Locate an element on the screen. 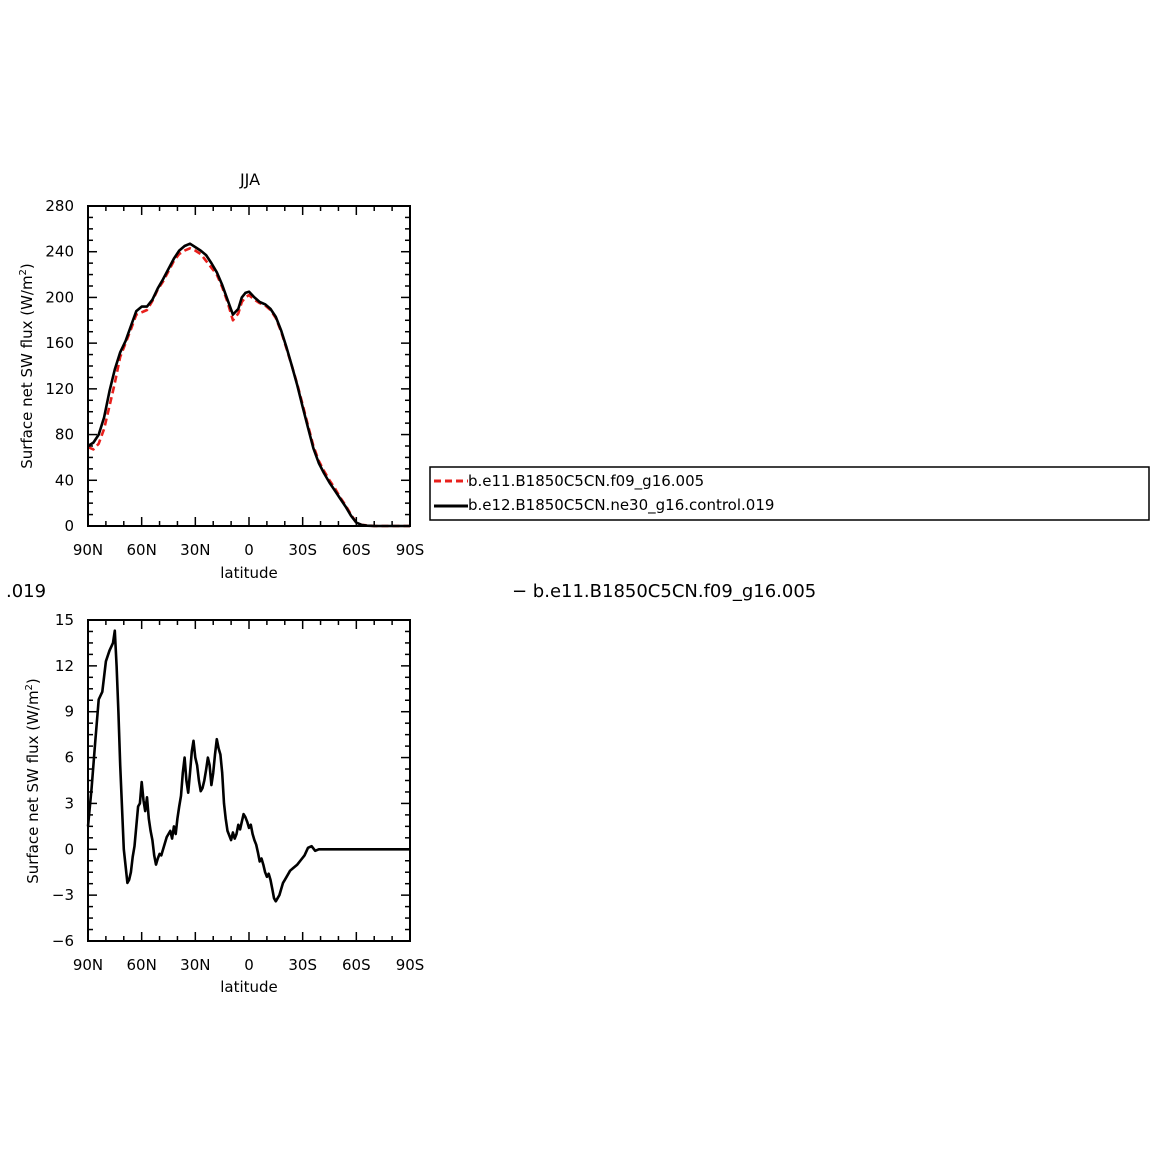  top-ytick-label: 40 is located at coordinates (64, 480).